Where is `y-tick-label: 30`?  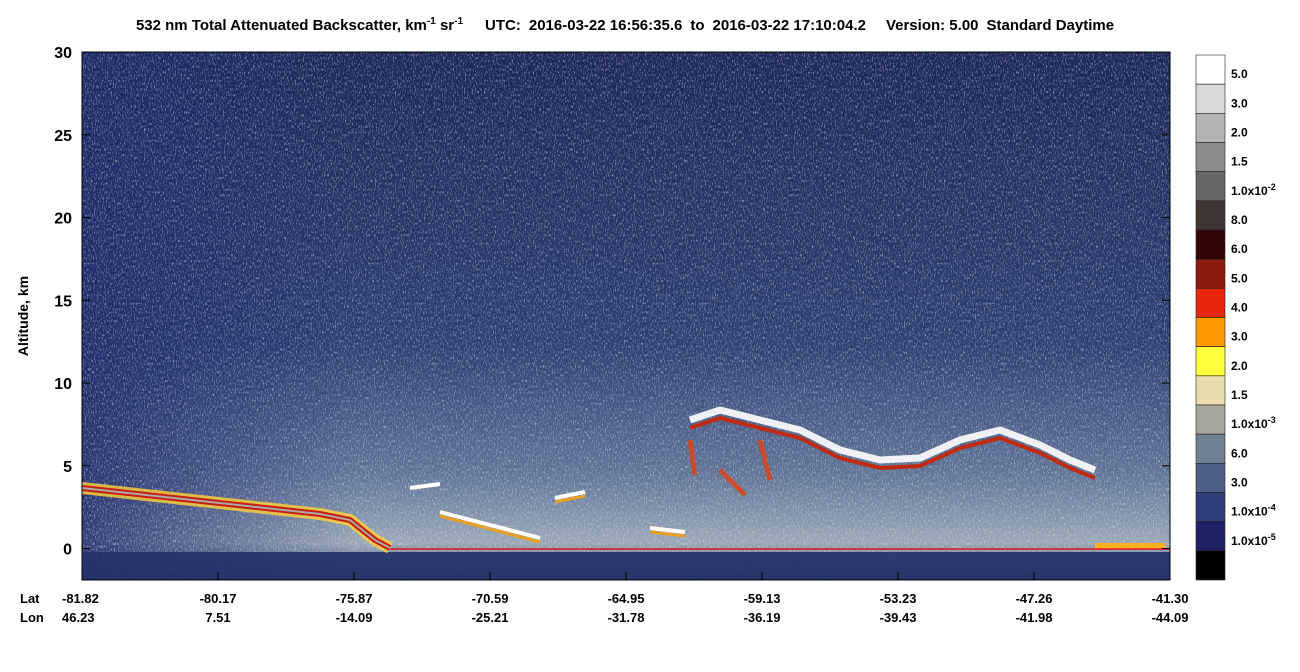
y-tick-label: 30 is located at coordinates (63, 53).